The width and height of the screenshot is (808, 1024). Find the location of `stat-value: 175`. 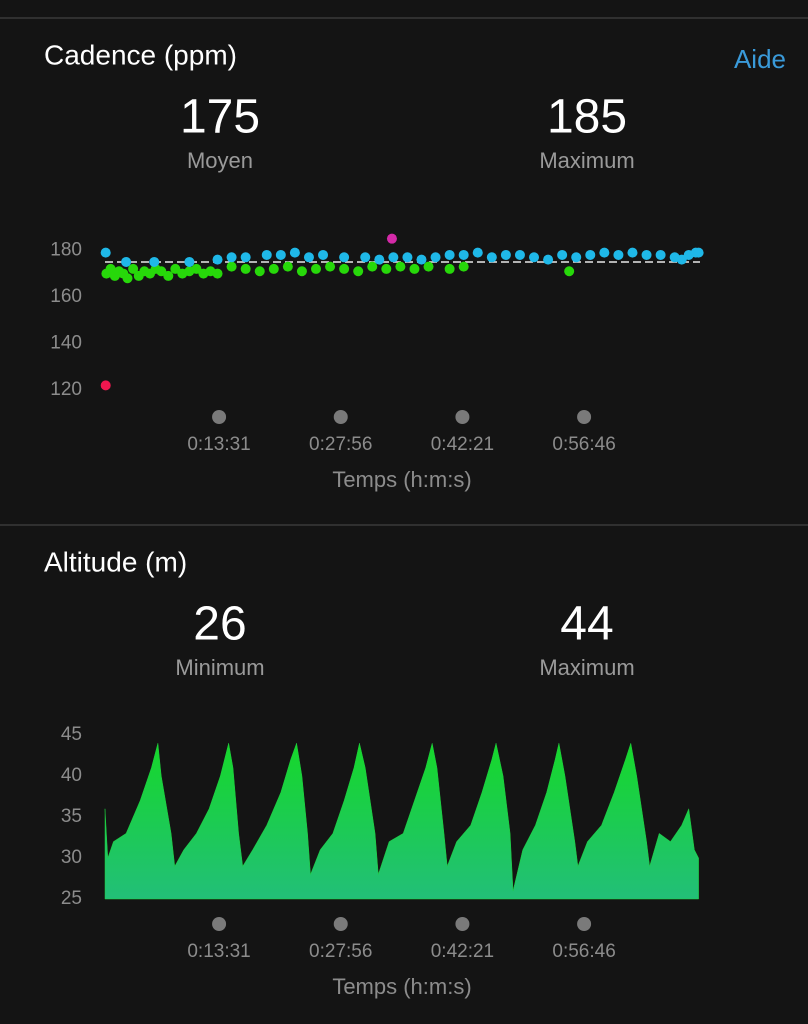

stat-value: 175 is located at coordinates (220, 117).